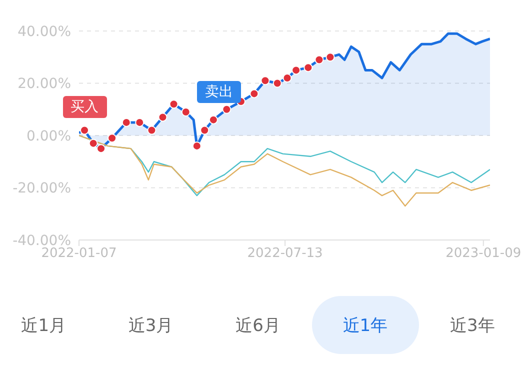 This screenshot has height=367, width=526. I want to click on text: 近1年, so click(365, 325).